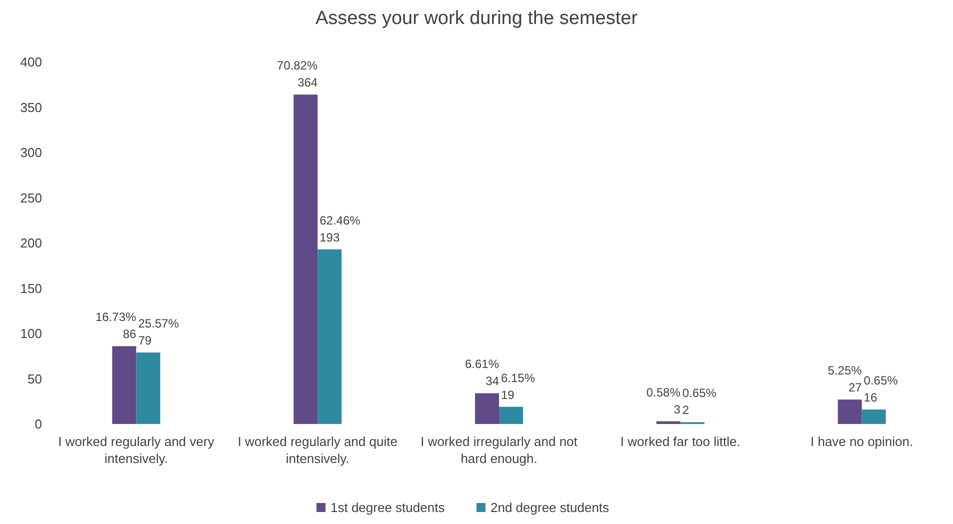 Image resolution: width=953 pixels, height=524 pixels. What do you see at coordinates (518, 386) in the screenshot?
I see `data-label: 6.15% 19` at bounding box center [518, 386].